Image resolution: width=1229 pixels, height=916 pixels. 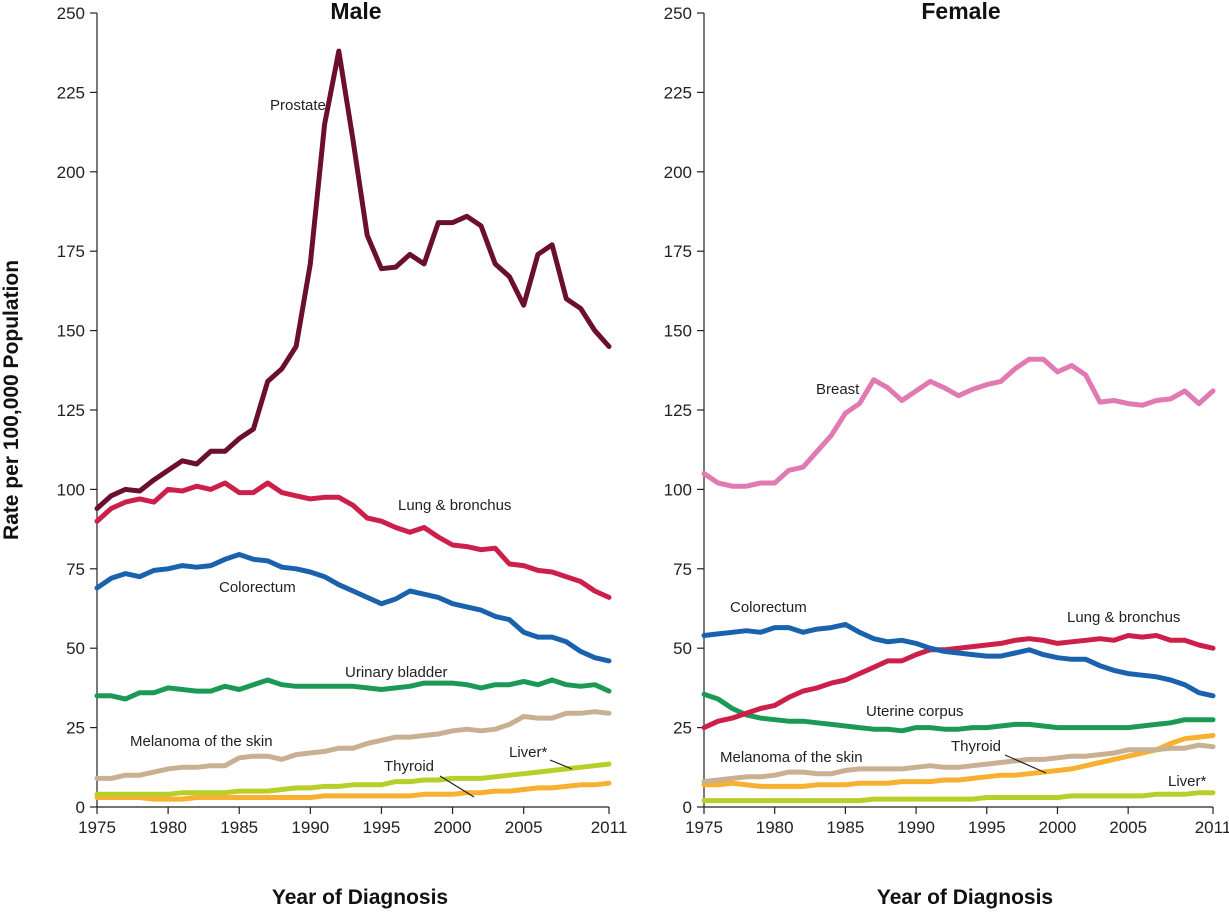 What do you see at coordinates (678, 410) in the screenshot?
I see `female-y-tick-label: 125` at bounding box center [678, 410].